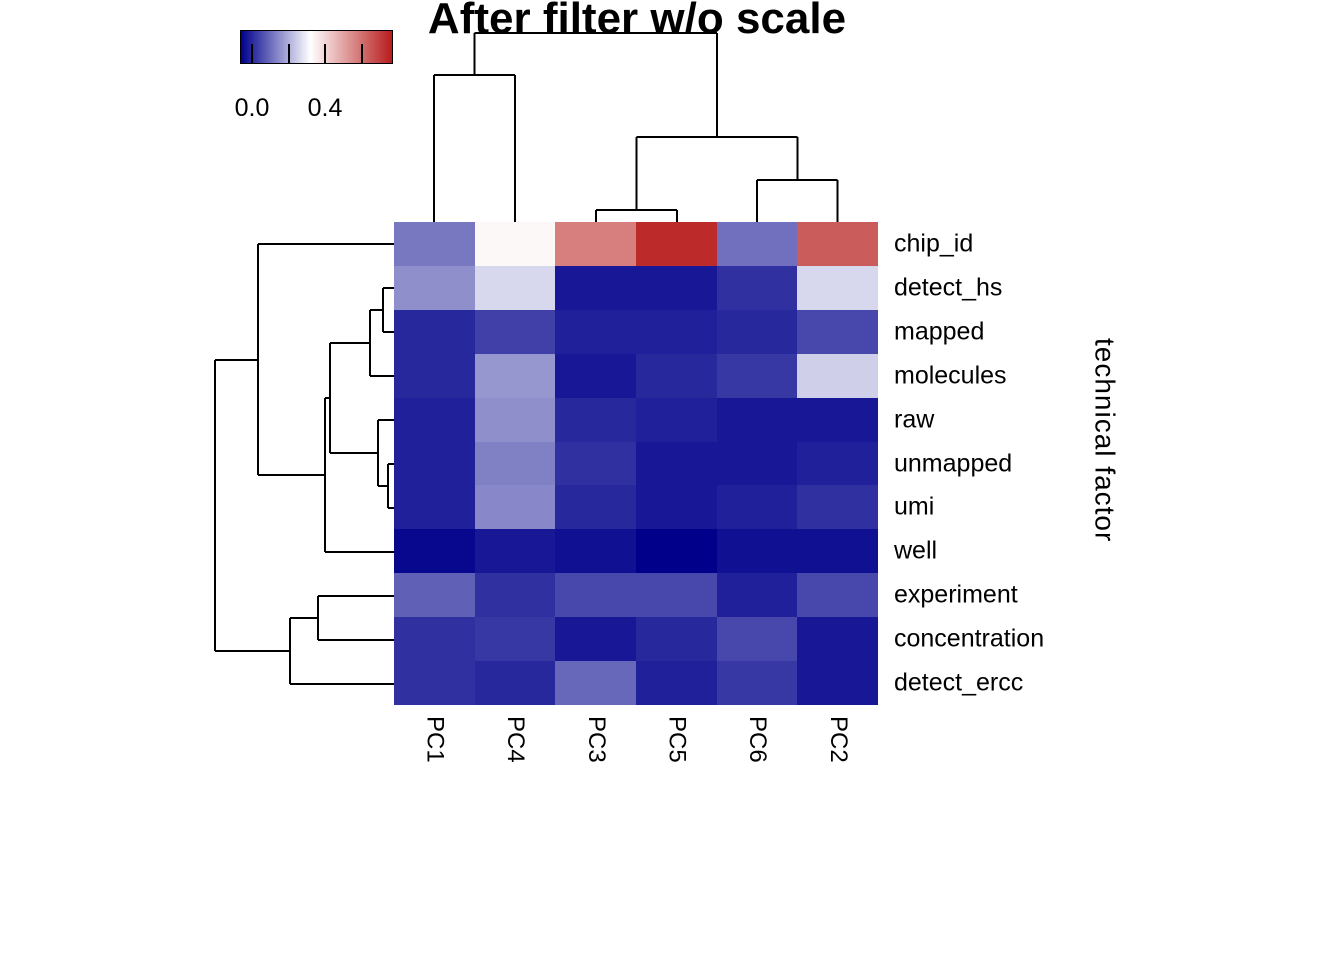  I want to click on heatmap-cell-umi-PC4, so click(515, 507).